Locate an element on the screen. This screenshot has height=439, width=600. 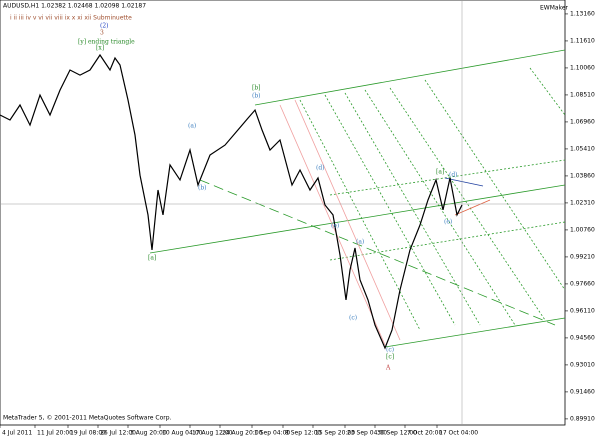
y-tick-label: 1.13160 is located at coordinates (582, 13).